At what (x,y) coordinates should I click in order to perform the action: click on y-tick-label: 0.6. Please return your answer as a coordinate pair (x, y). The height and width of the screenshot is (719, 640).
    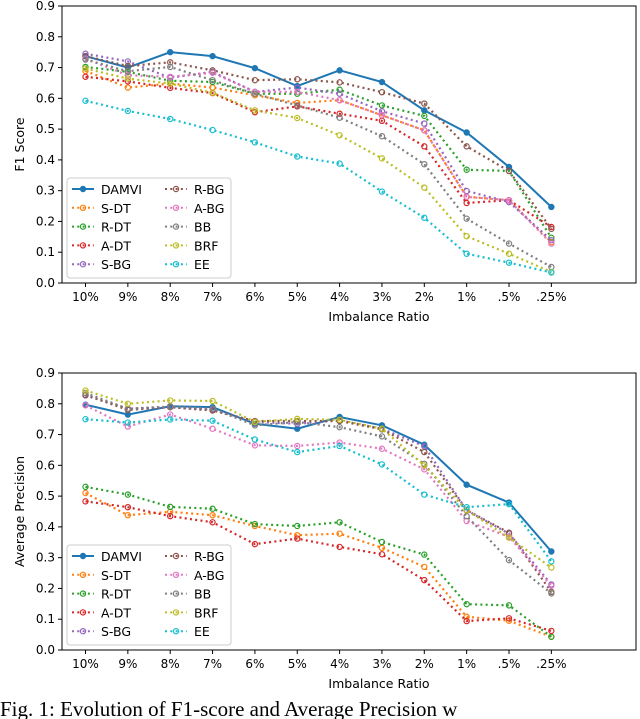
    Looking at the image, I should click on (45, 98).